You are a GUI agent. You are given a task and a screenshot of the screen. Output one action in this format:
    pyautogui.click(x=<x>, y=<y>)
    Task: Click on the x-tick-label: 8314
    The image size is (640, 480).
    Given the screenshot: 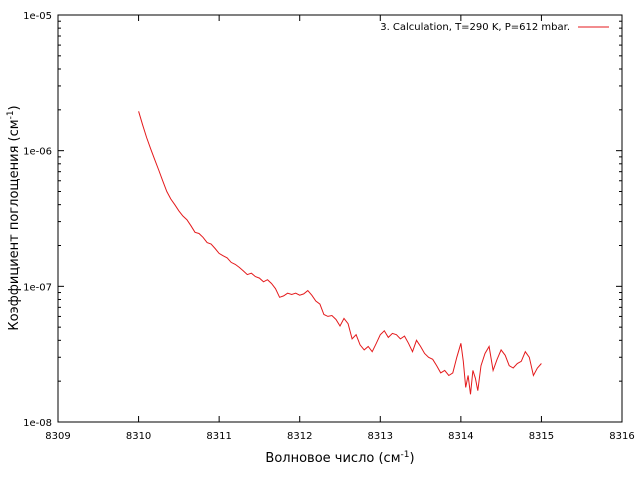 What is the action you would take?
    pyautogui.click(x=460, y=436)
    